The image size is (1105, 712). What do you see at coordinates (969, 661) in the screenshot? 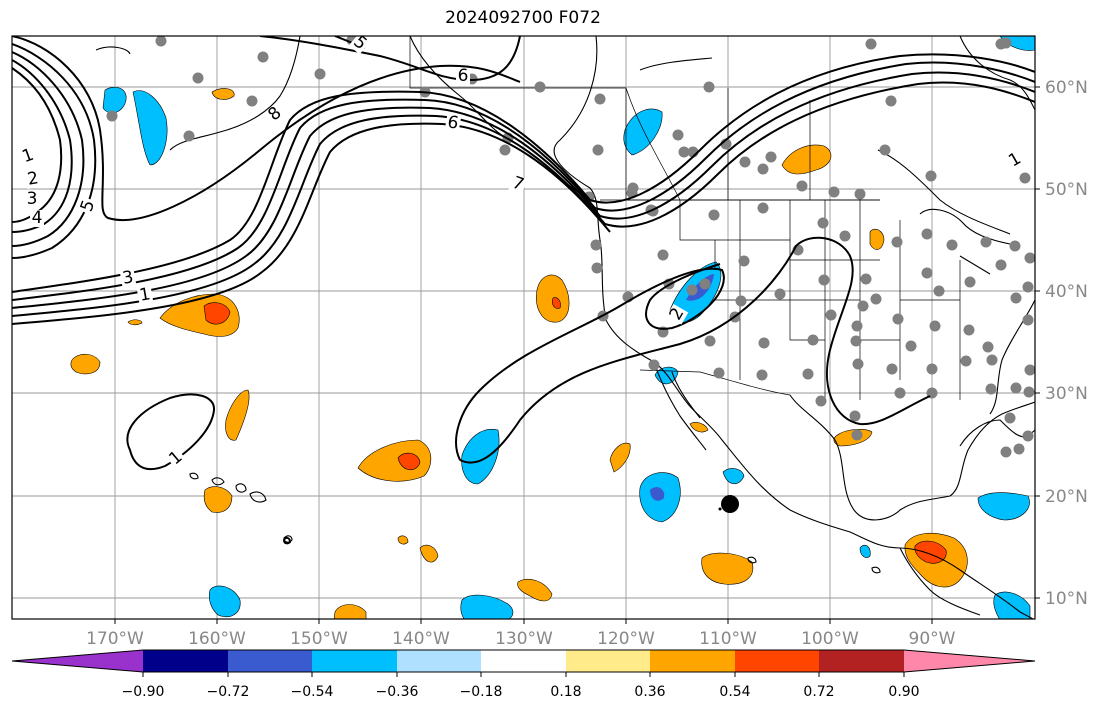
I see `colorbar-extend-max` at bounding box center [969, 661].